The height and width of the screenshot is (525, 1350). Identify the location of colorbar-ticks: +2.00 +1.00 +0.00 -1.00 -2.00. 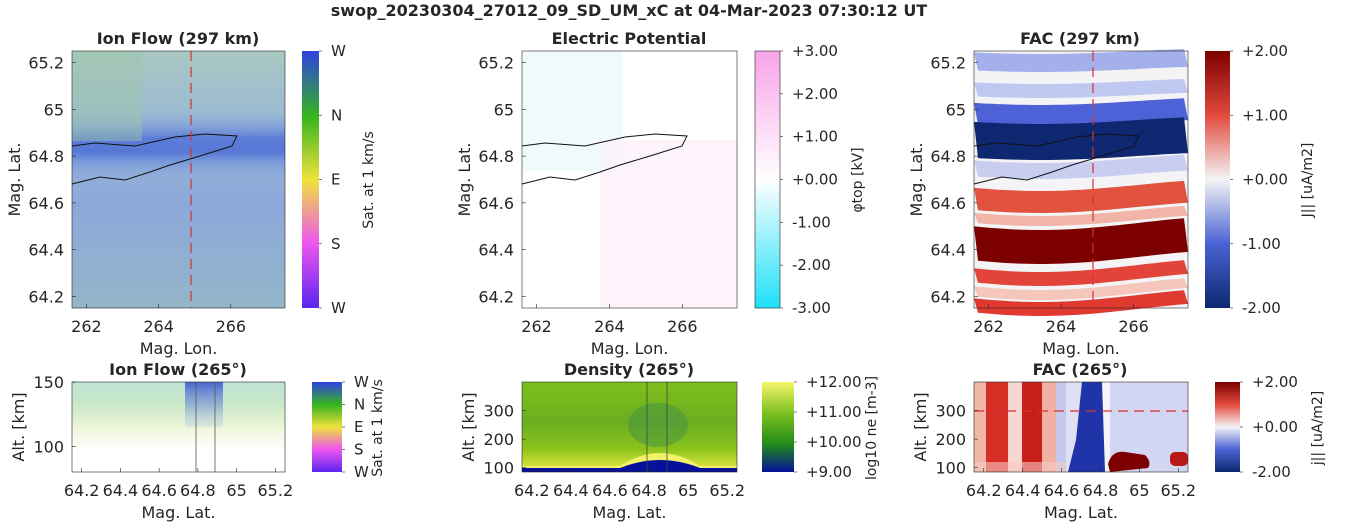
(1259, 179).